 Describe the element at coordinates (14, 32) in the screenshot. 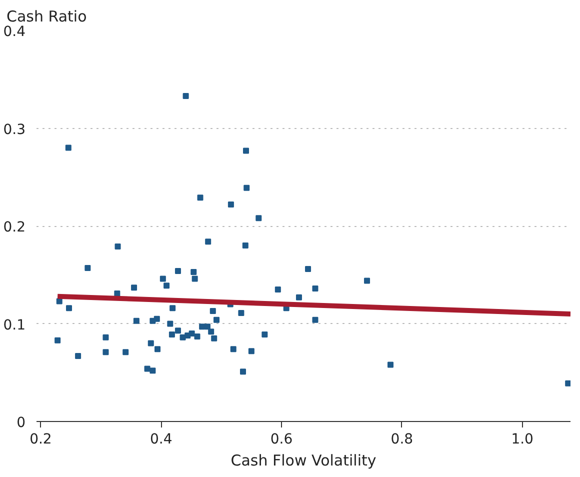

I see `y-tick-label: 0.4` at that location.